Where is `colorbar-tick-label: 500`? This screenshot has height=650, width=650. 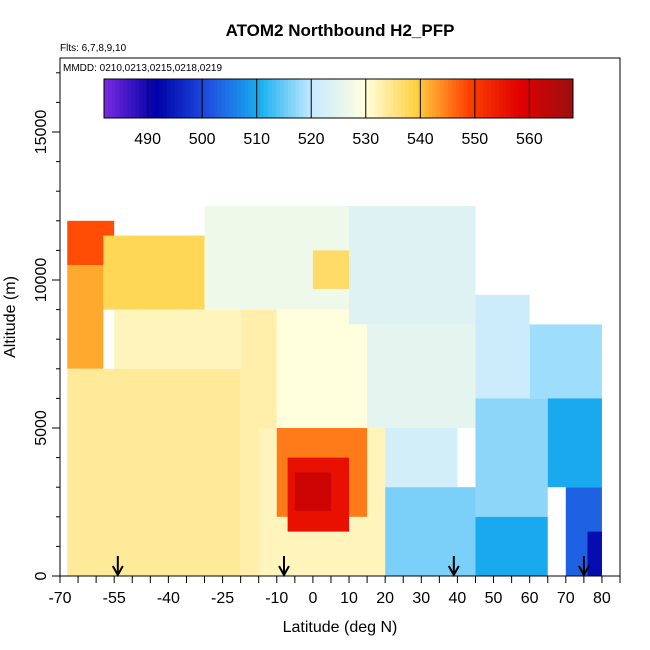 colorbar-tick-label: 500 is located at coordinates (202, 139).